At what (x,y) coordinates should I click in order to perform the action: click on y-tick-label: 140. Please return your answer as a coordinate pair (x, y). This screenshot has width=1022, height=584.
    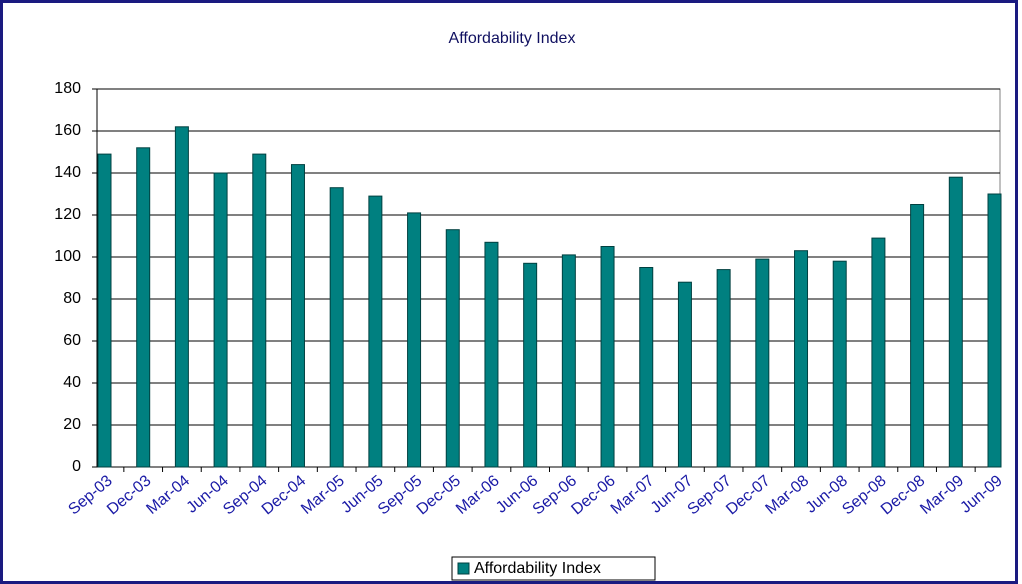
    Looking at the image, I should click on (67, 172).